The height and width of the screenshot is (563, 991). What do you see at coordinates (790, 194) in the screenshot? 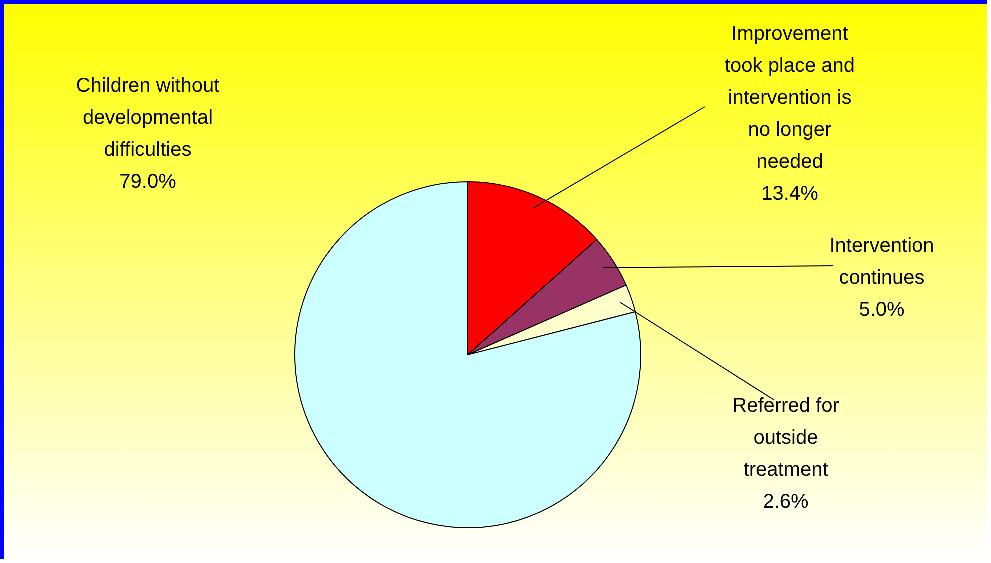
I see `data-label: 13.4%` at bounding box center [790, 194].